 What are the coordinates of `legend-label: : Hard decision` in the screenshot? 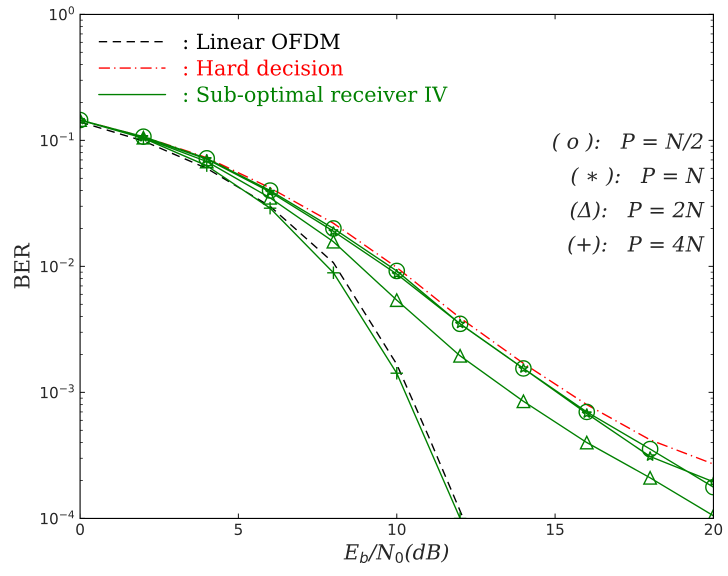 It's located at (264, 68).